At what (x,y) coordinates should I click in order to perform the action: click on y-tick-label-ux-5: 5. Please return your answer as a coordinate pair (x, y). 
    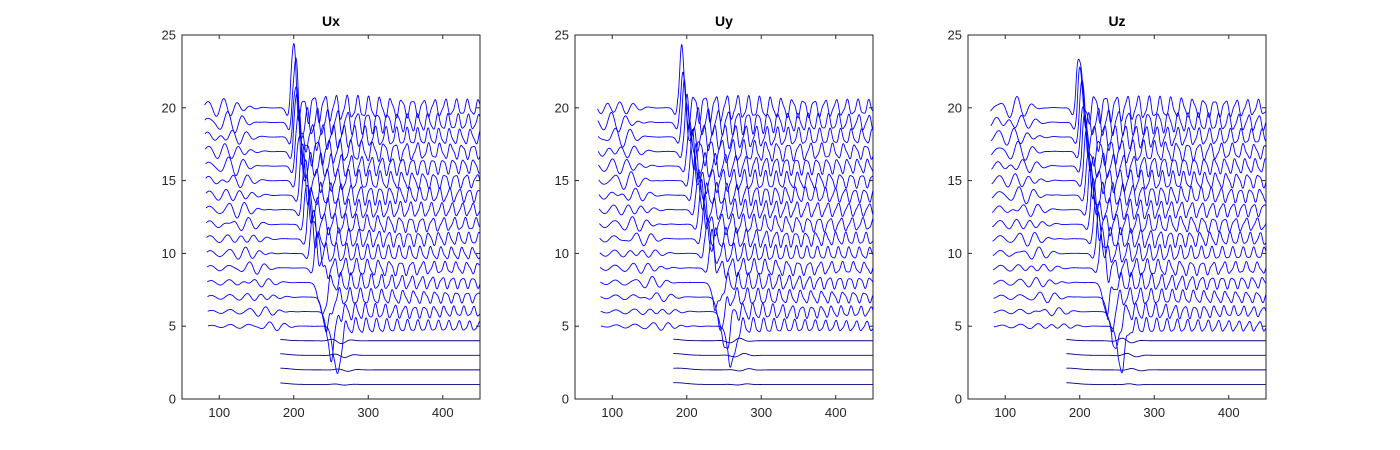
    Looking at the image, I should click on (172, 326).